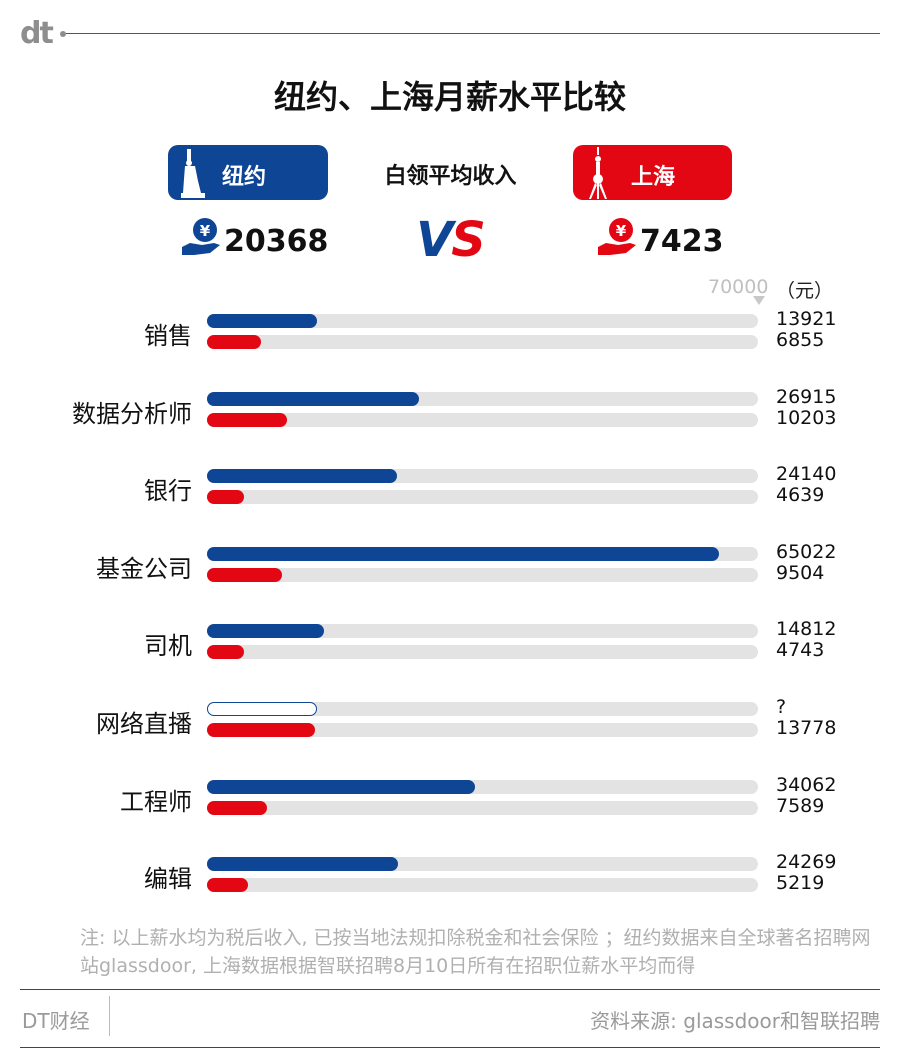  What do you see at coordinates (806, 474) in the screenshot?
I see `value-label: 24140` at bounding box center [806, 474].